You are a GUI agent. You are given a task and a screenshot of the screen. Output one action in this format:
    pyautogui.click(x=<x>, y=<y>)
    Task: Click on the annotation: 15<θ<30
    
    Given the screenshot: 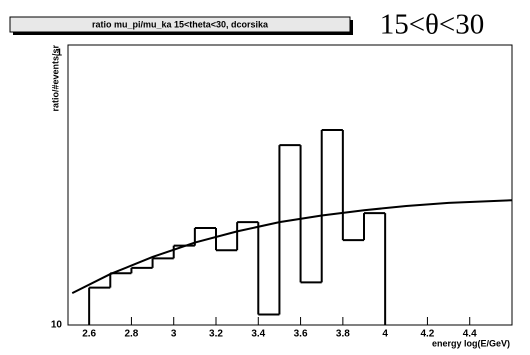 What is the action you would take?
    pyautogui.click(x=432, y=25)
    